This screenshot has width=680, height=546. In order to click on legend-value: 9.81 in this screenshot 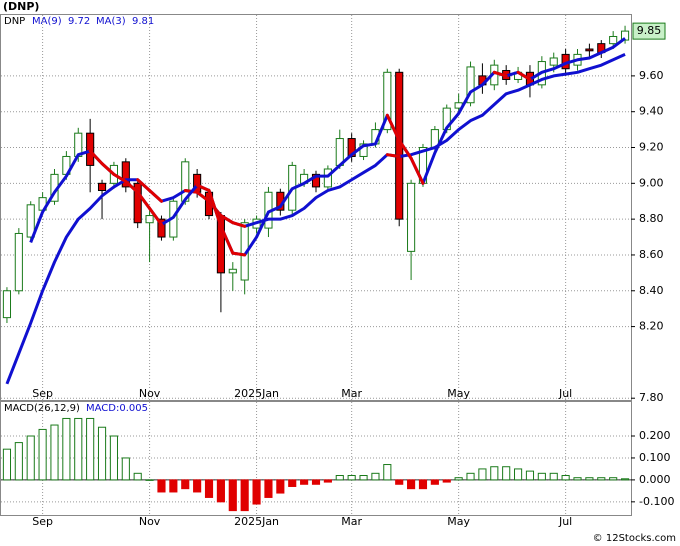, I will do `click(143, 21)`.